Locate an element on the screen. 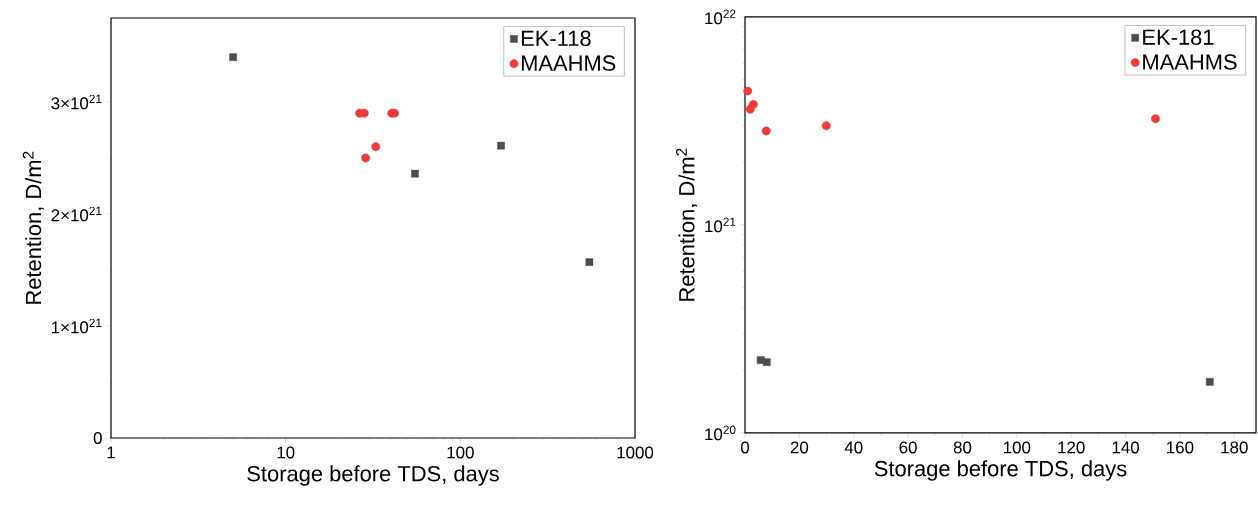  x-tick-label: 1 is located at coordinates (111, 452).